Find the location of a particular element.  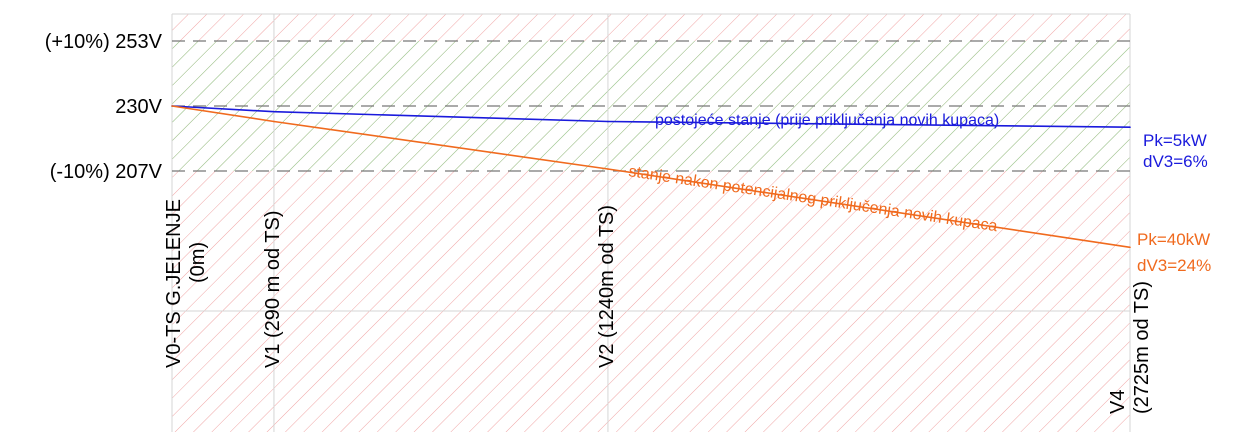

x-point-label-0-line2: (0m) is located at coordinates (198, 262).